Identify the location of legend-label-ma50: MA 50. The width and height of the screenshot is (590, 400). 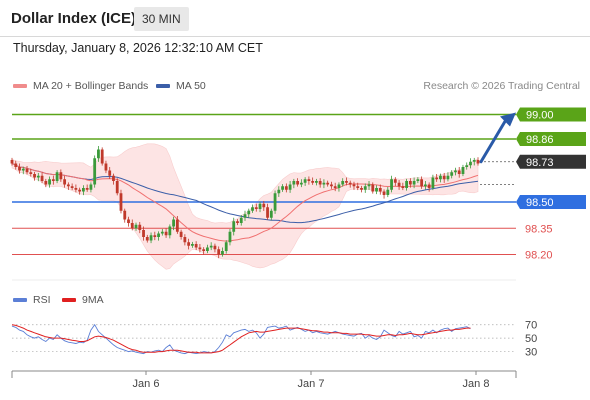
(191, 86).